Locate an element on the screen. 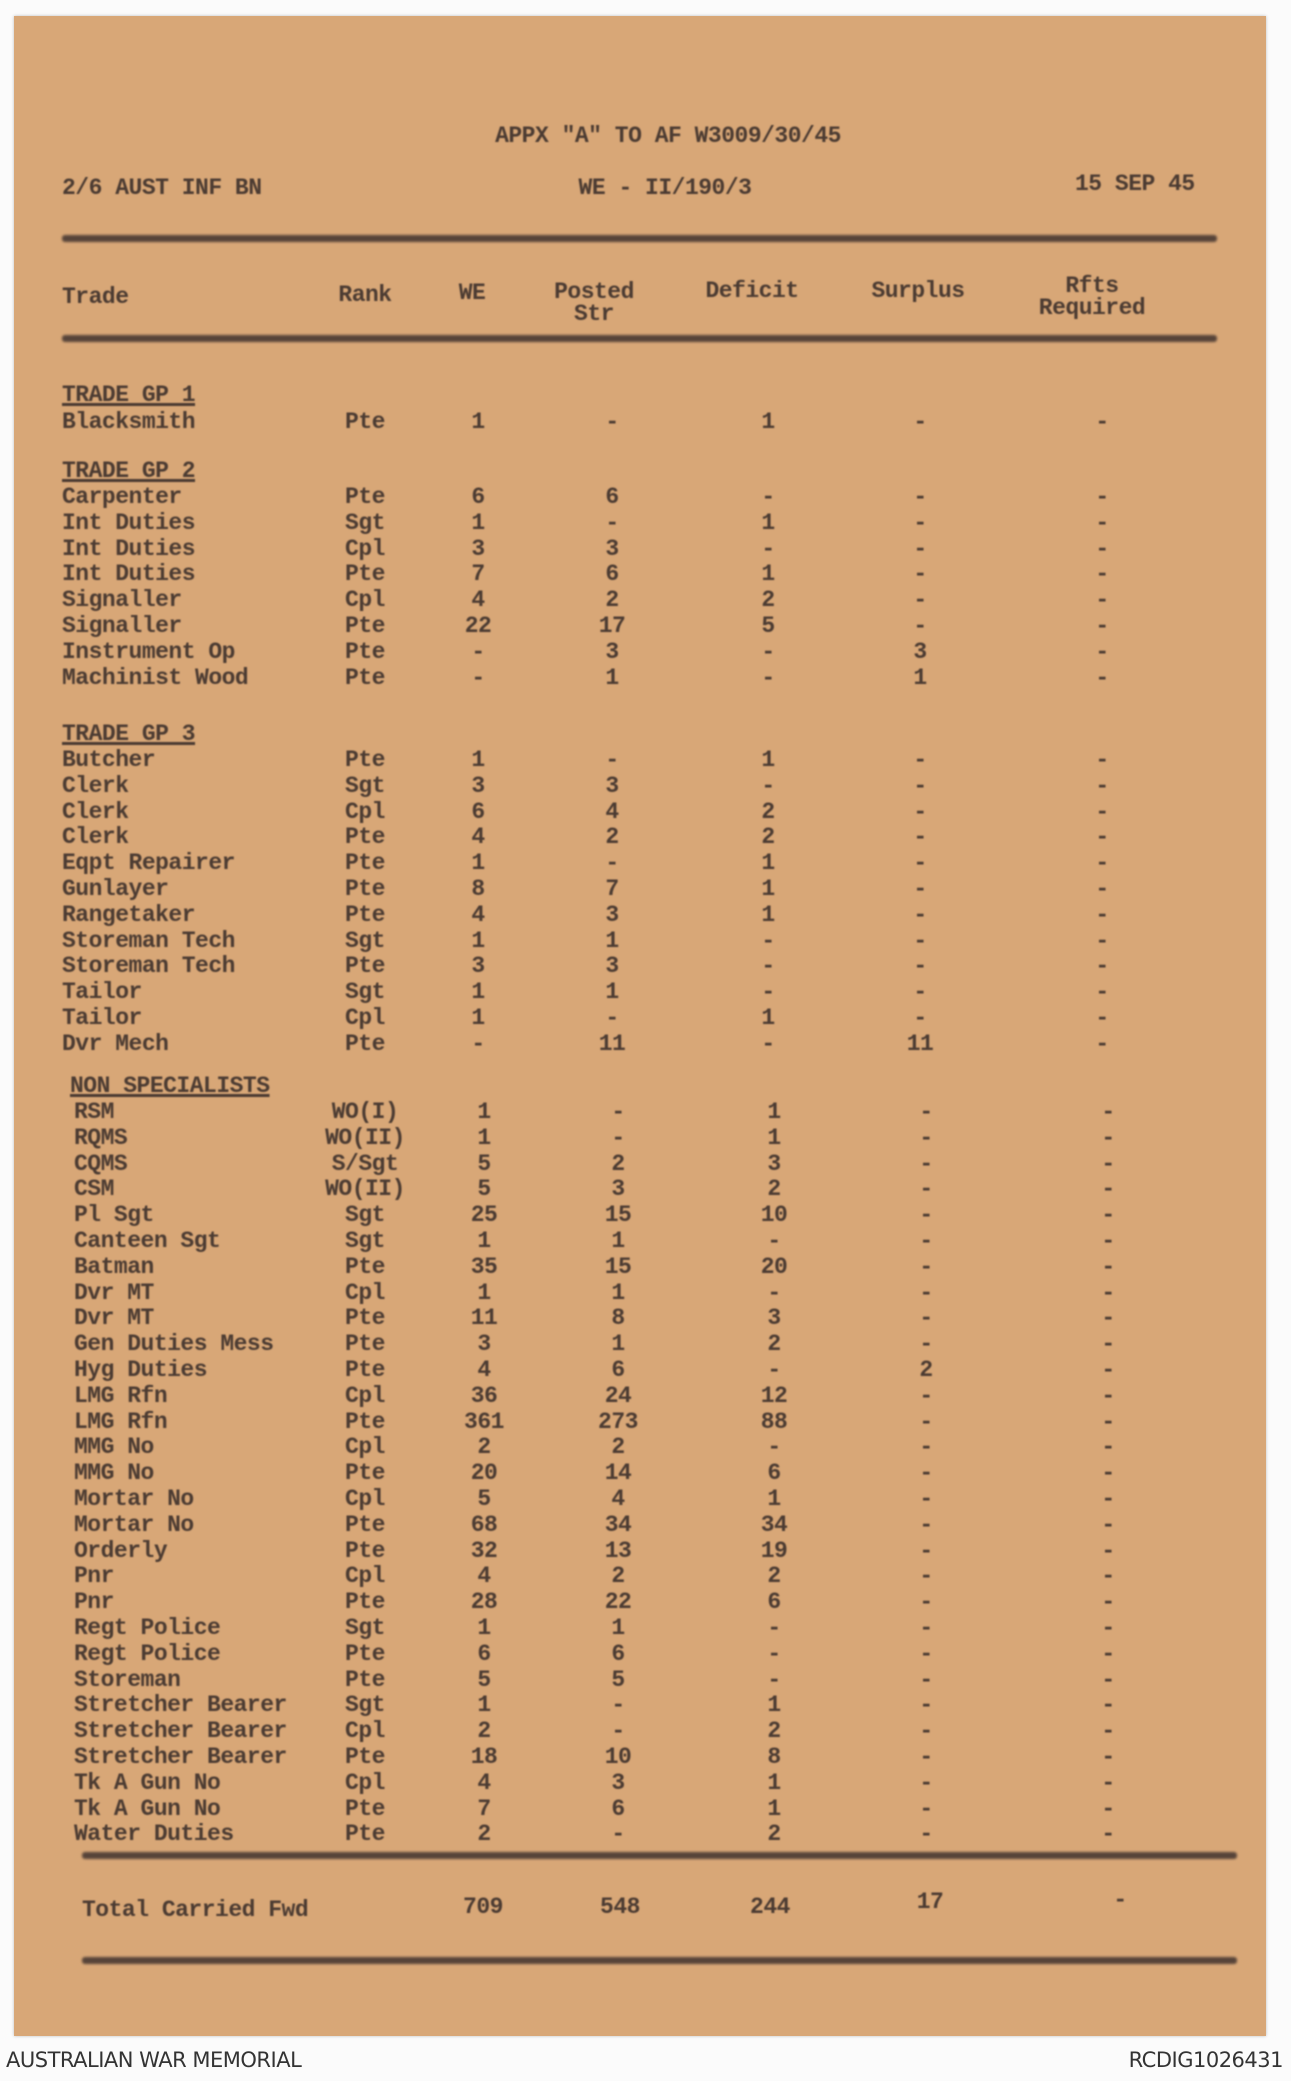 This screenshot has height=2081, width=1291. cell-we: 3 is located at coordinates (478, 548).